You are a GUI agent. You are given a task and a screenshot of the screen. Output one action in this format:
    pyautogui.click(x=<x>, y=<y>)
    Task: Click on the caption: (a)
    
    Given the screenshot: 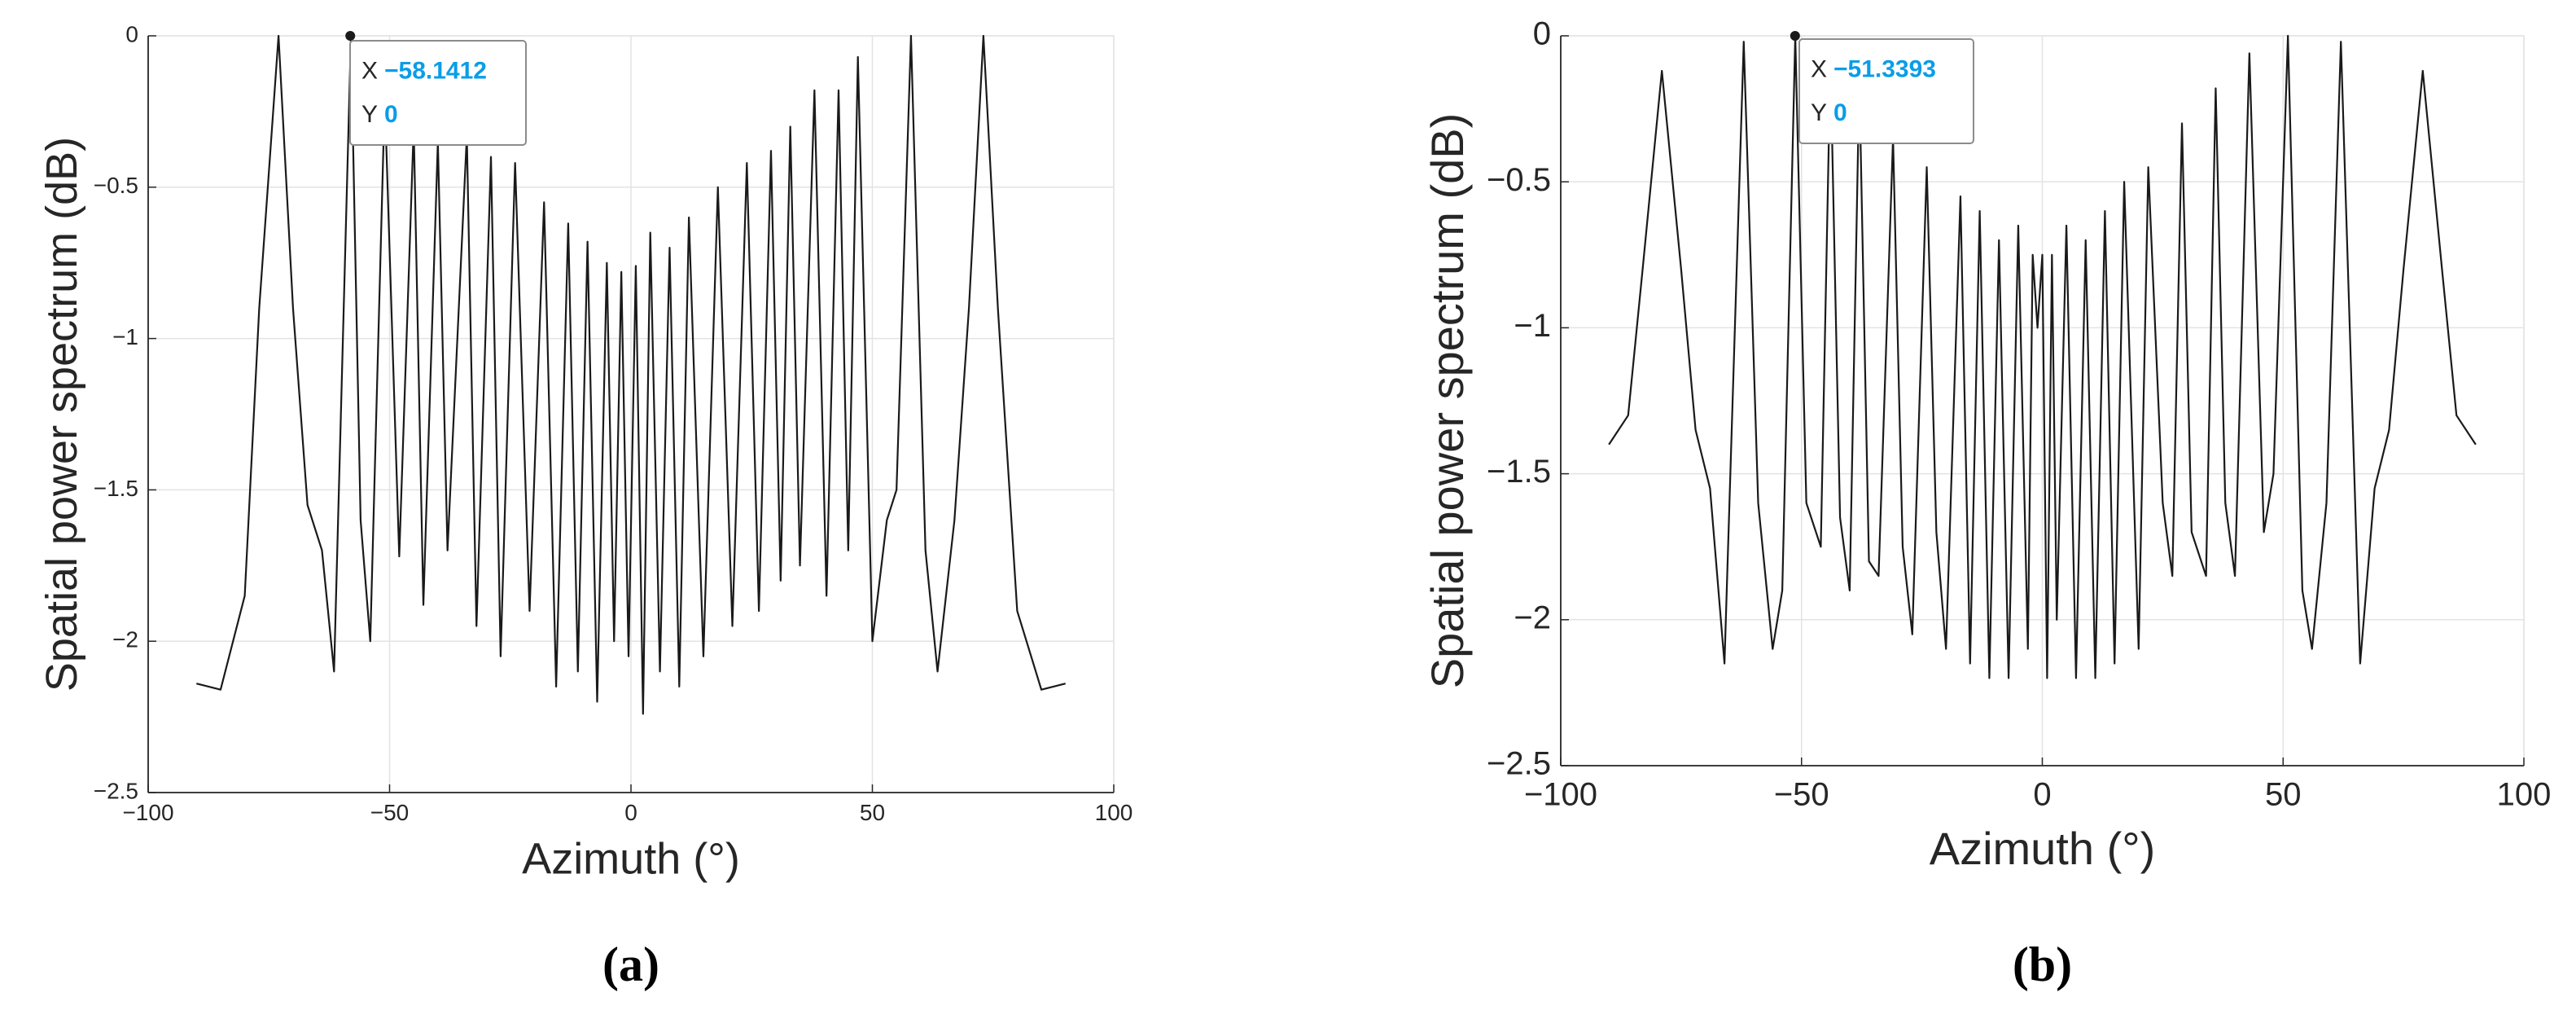 What is the action you would take?
    pyautogui.click(x=630, y=964)
    